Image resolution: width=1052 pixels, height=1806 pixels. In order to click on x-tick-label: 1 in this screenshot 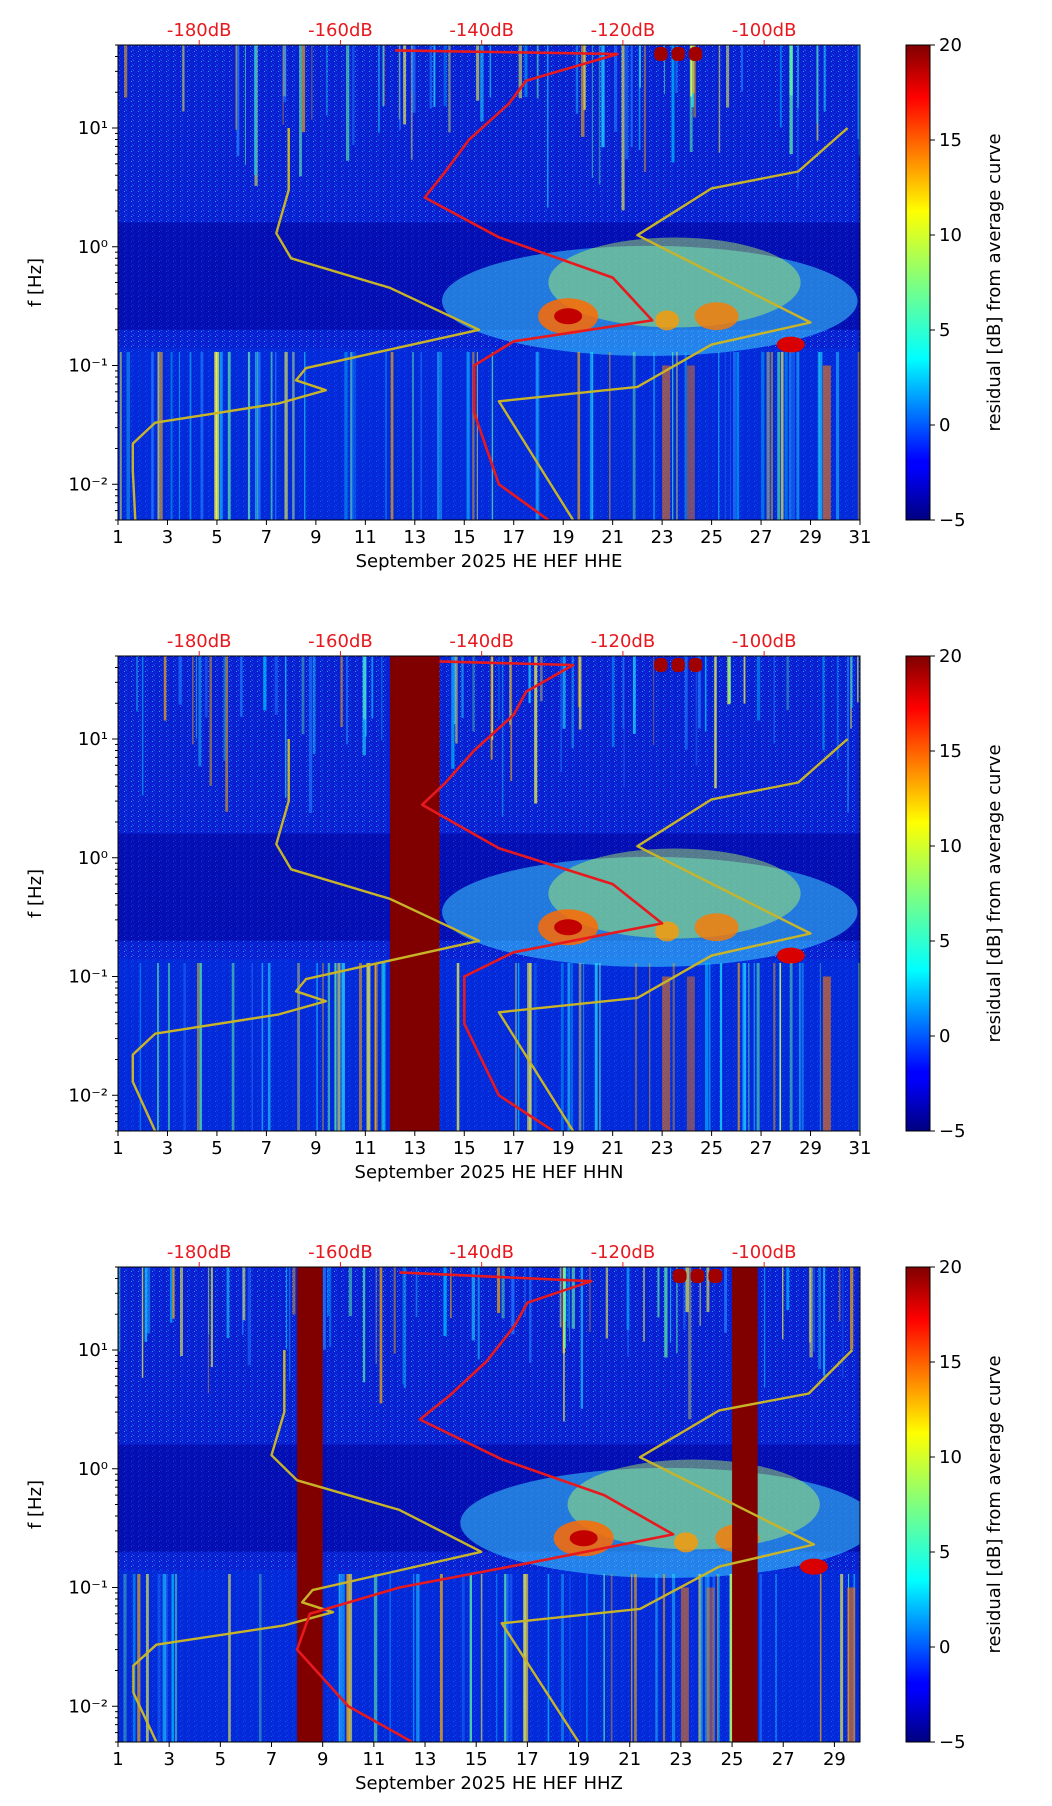, I will do `click(117, 537)`.